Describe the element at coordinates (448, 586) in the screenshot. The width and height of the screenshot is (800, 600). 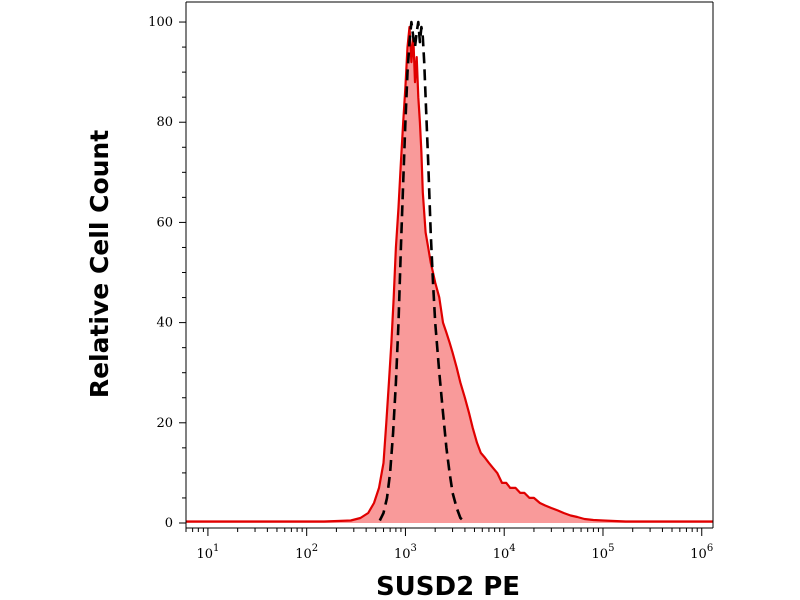
I see `x-axis-title: SUSD2 PE` at that location.